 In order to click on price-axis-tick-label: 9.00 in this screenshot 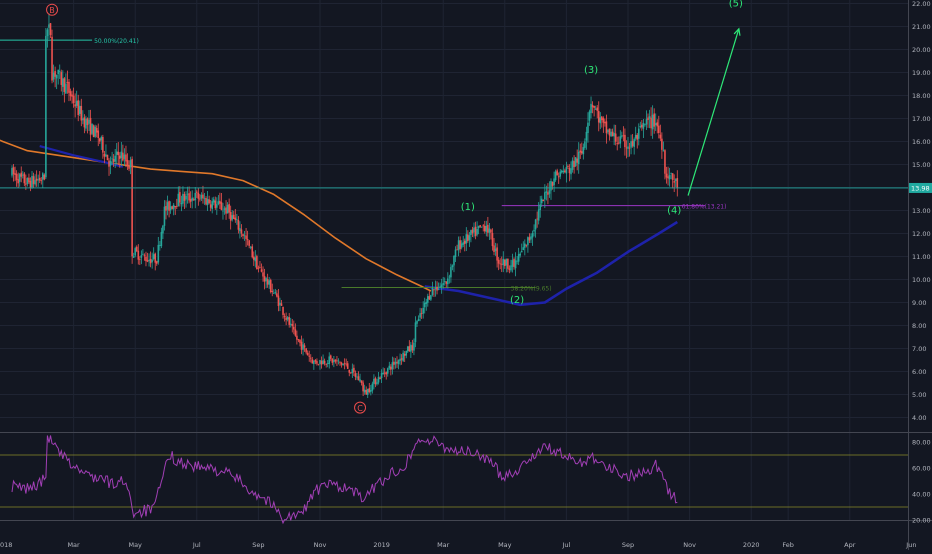, I will do `click(919, 303)`.